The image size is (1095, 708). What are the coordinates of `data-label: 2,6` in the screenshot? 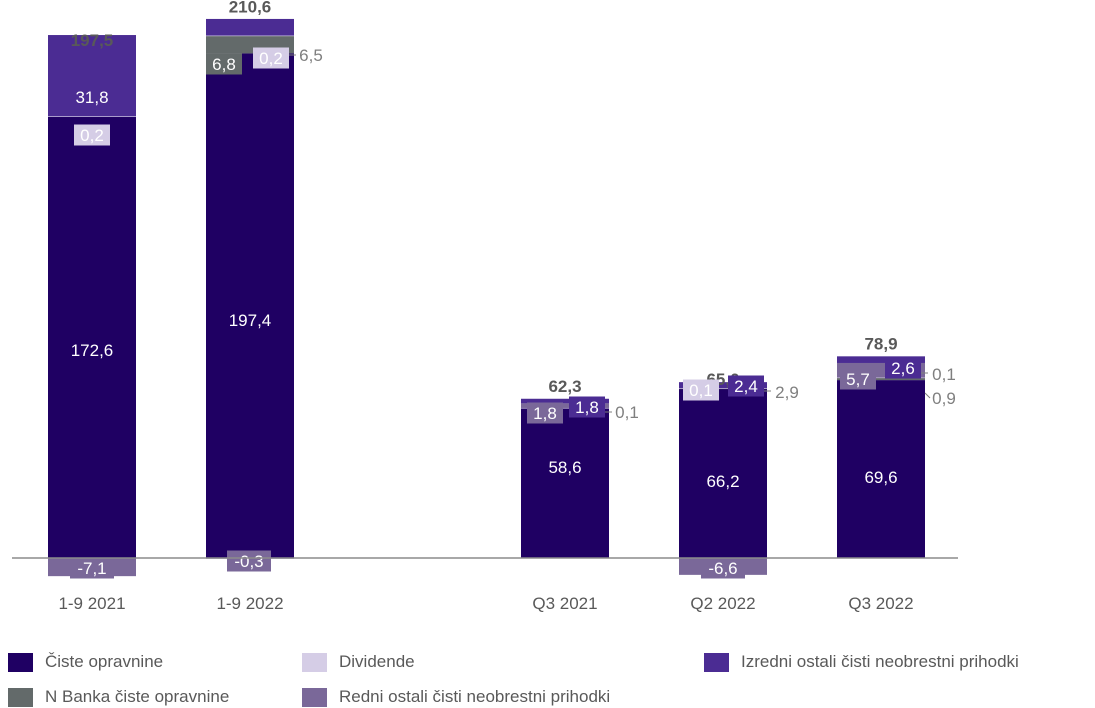 It's located at (903, 368).